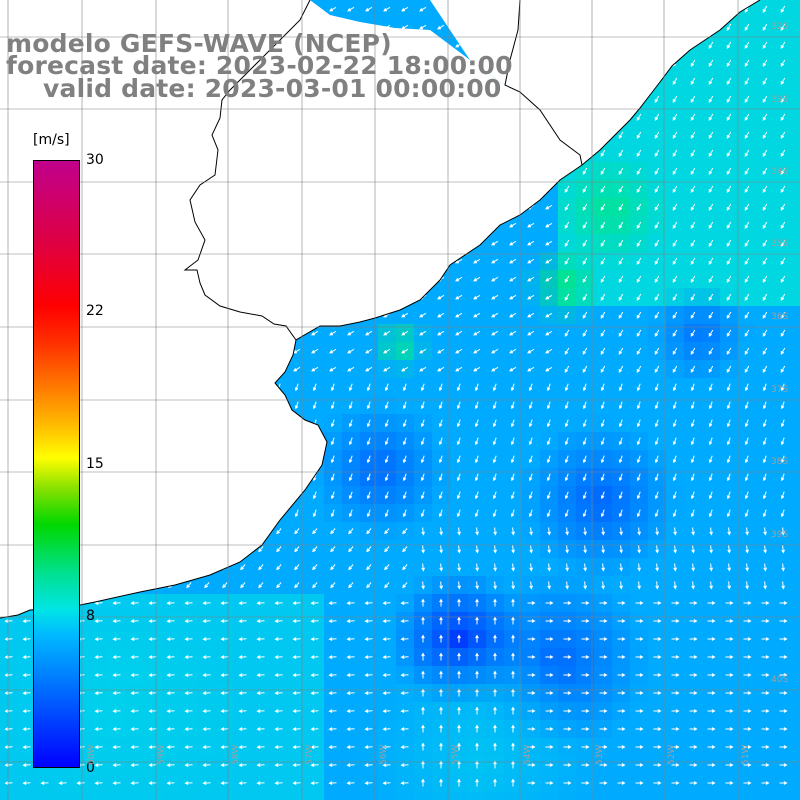 The height and width of the screenshot is (800, 800). Describe the element at coordinates (780, 390) in the screenshot. I see `lat-label-37s: 37S` at that location.